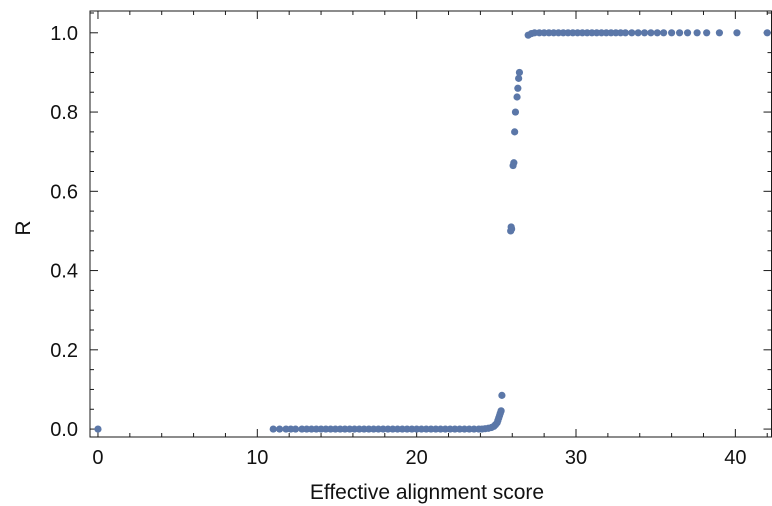  I want to click on x-tick-label: 10, so click(257, 458).